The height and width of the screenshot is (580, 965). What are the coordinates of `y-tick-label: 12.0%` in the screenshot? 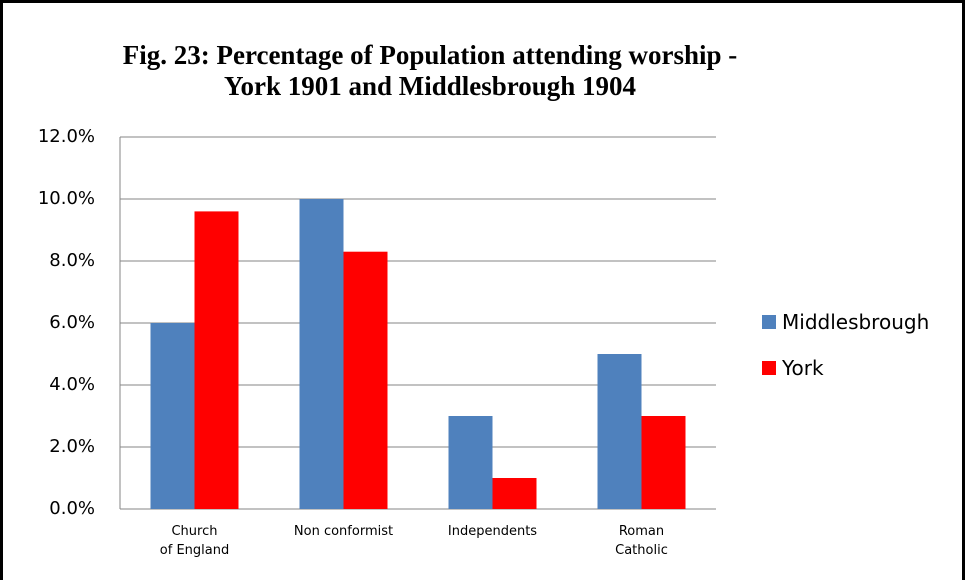 It's located at (66, 136).